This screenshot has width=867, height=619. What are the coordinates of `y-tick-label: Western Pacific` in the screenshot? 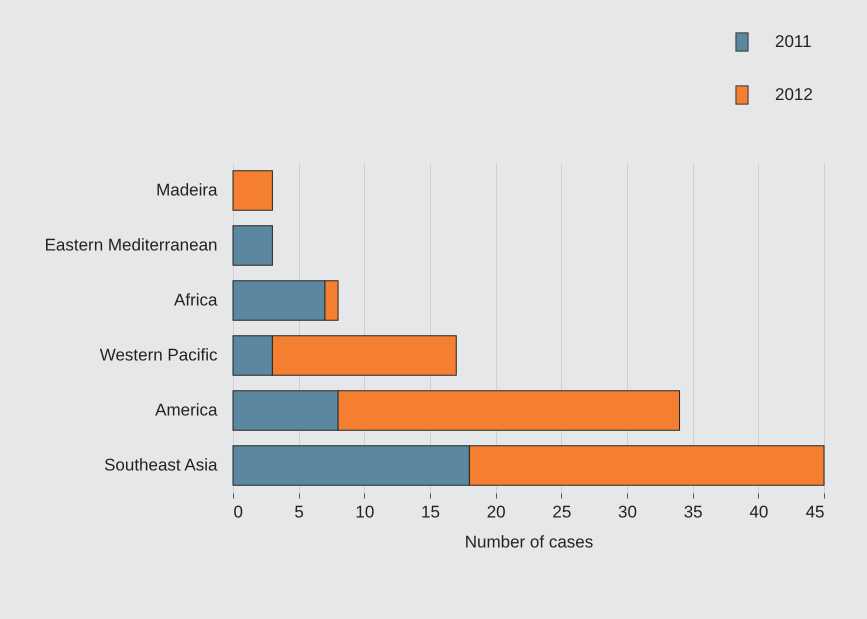 It's located at (159, 355).